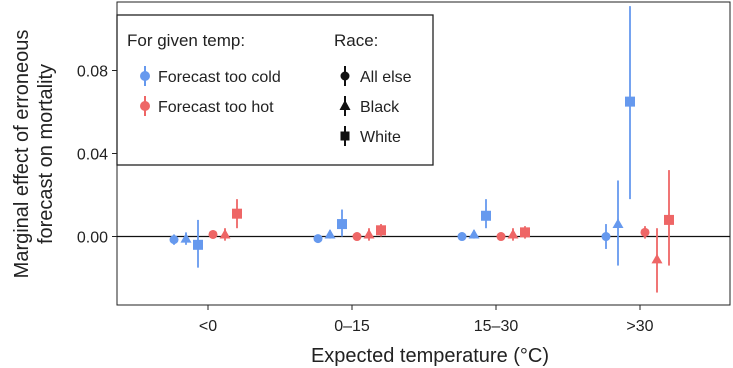 The width and height of the screenshot is (733, 368). What do you see at coordinates (208, 326) in the screenshot?
I see `x-tick-label: <0` at bounding box center [208, 326].